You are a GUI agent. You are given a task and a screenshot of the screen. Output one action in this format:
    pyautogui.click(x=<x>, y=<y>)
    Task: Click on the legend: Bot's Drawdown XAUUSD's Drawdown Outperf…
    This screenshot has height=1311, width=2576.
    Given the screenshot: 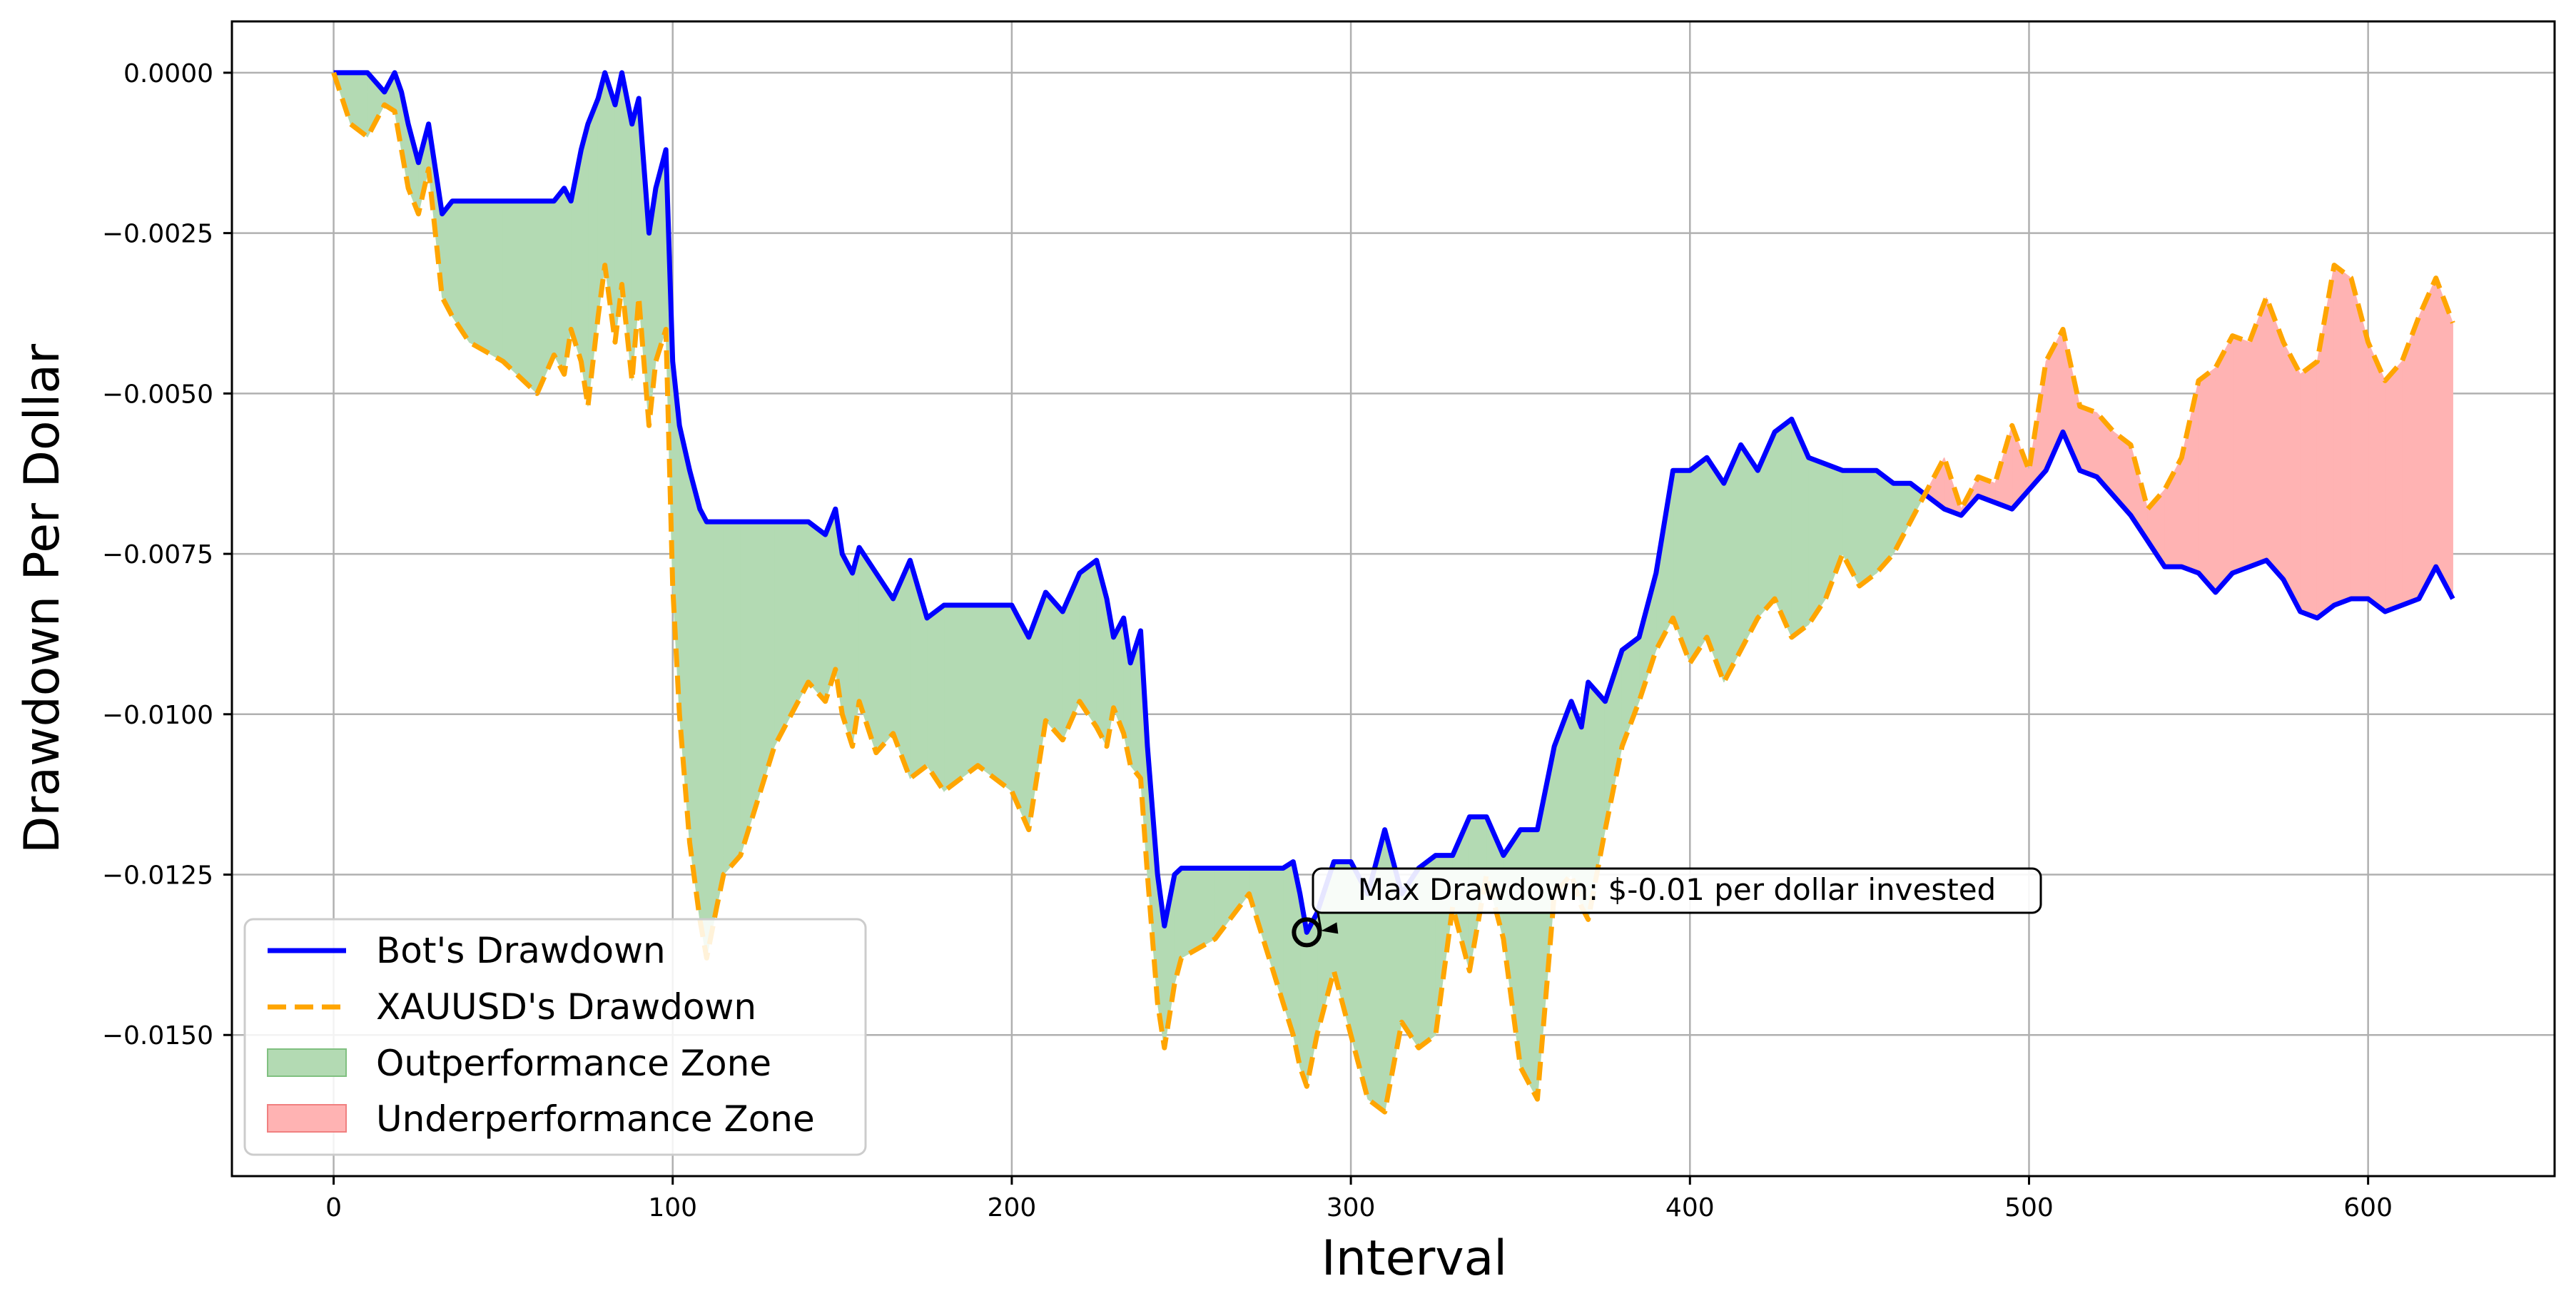 What is the action you would take?
    pyautogui.click(x=555, y=1037)
    